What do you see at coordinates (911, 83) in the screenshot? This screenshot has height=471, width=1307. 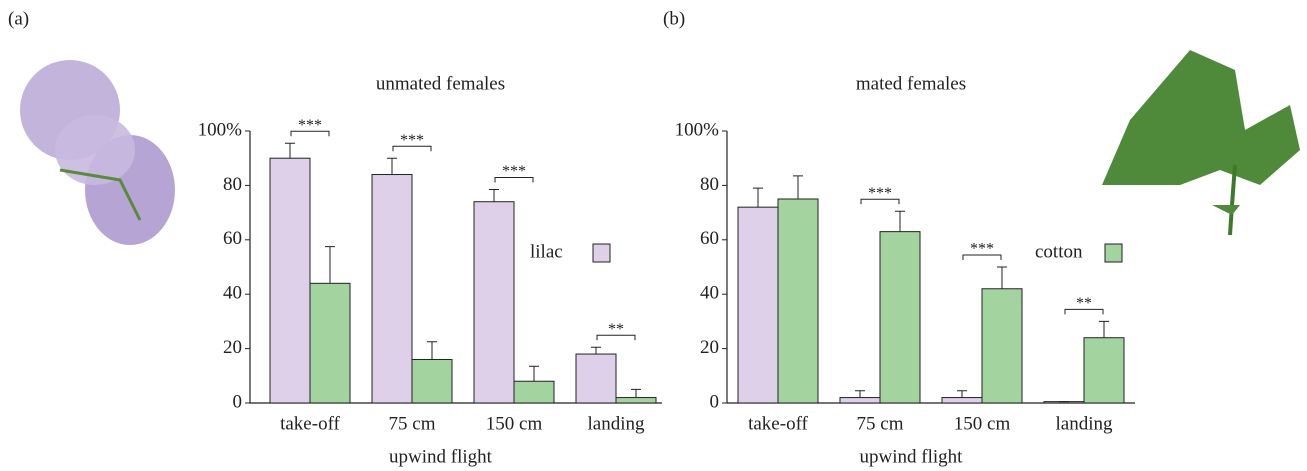 I see `chart-title: mated females` at bounding box center [911, 83].